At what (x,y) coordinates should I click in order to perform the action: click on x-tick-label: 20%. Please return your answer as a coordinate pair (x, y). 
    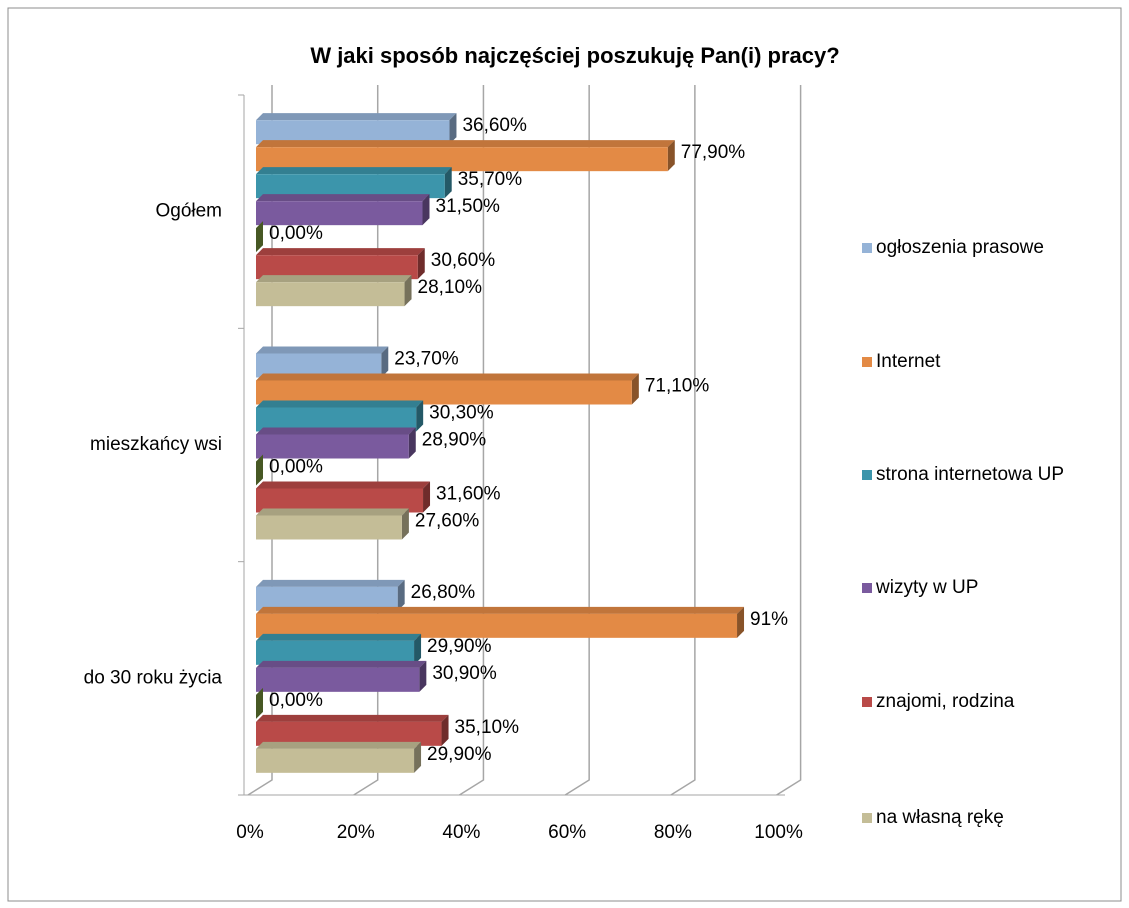
    Looking at the image, I should click on (356, 832).